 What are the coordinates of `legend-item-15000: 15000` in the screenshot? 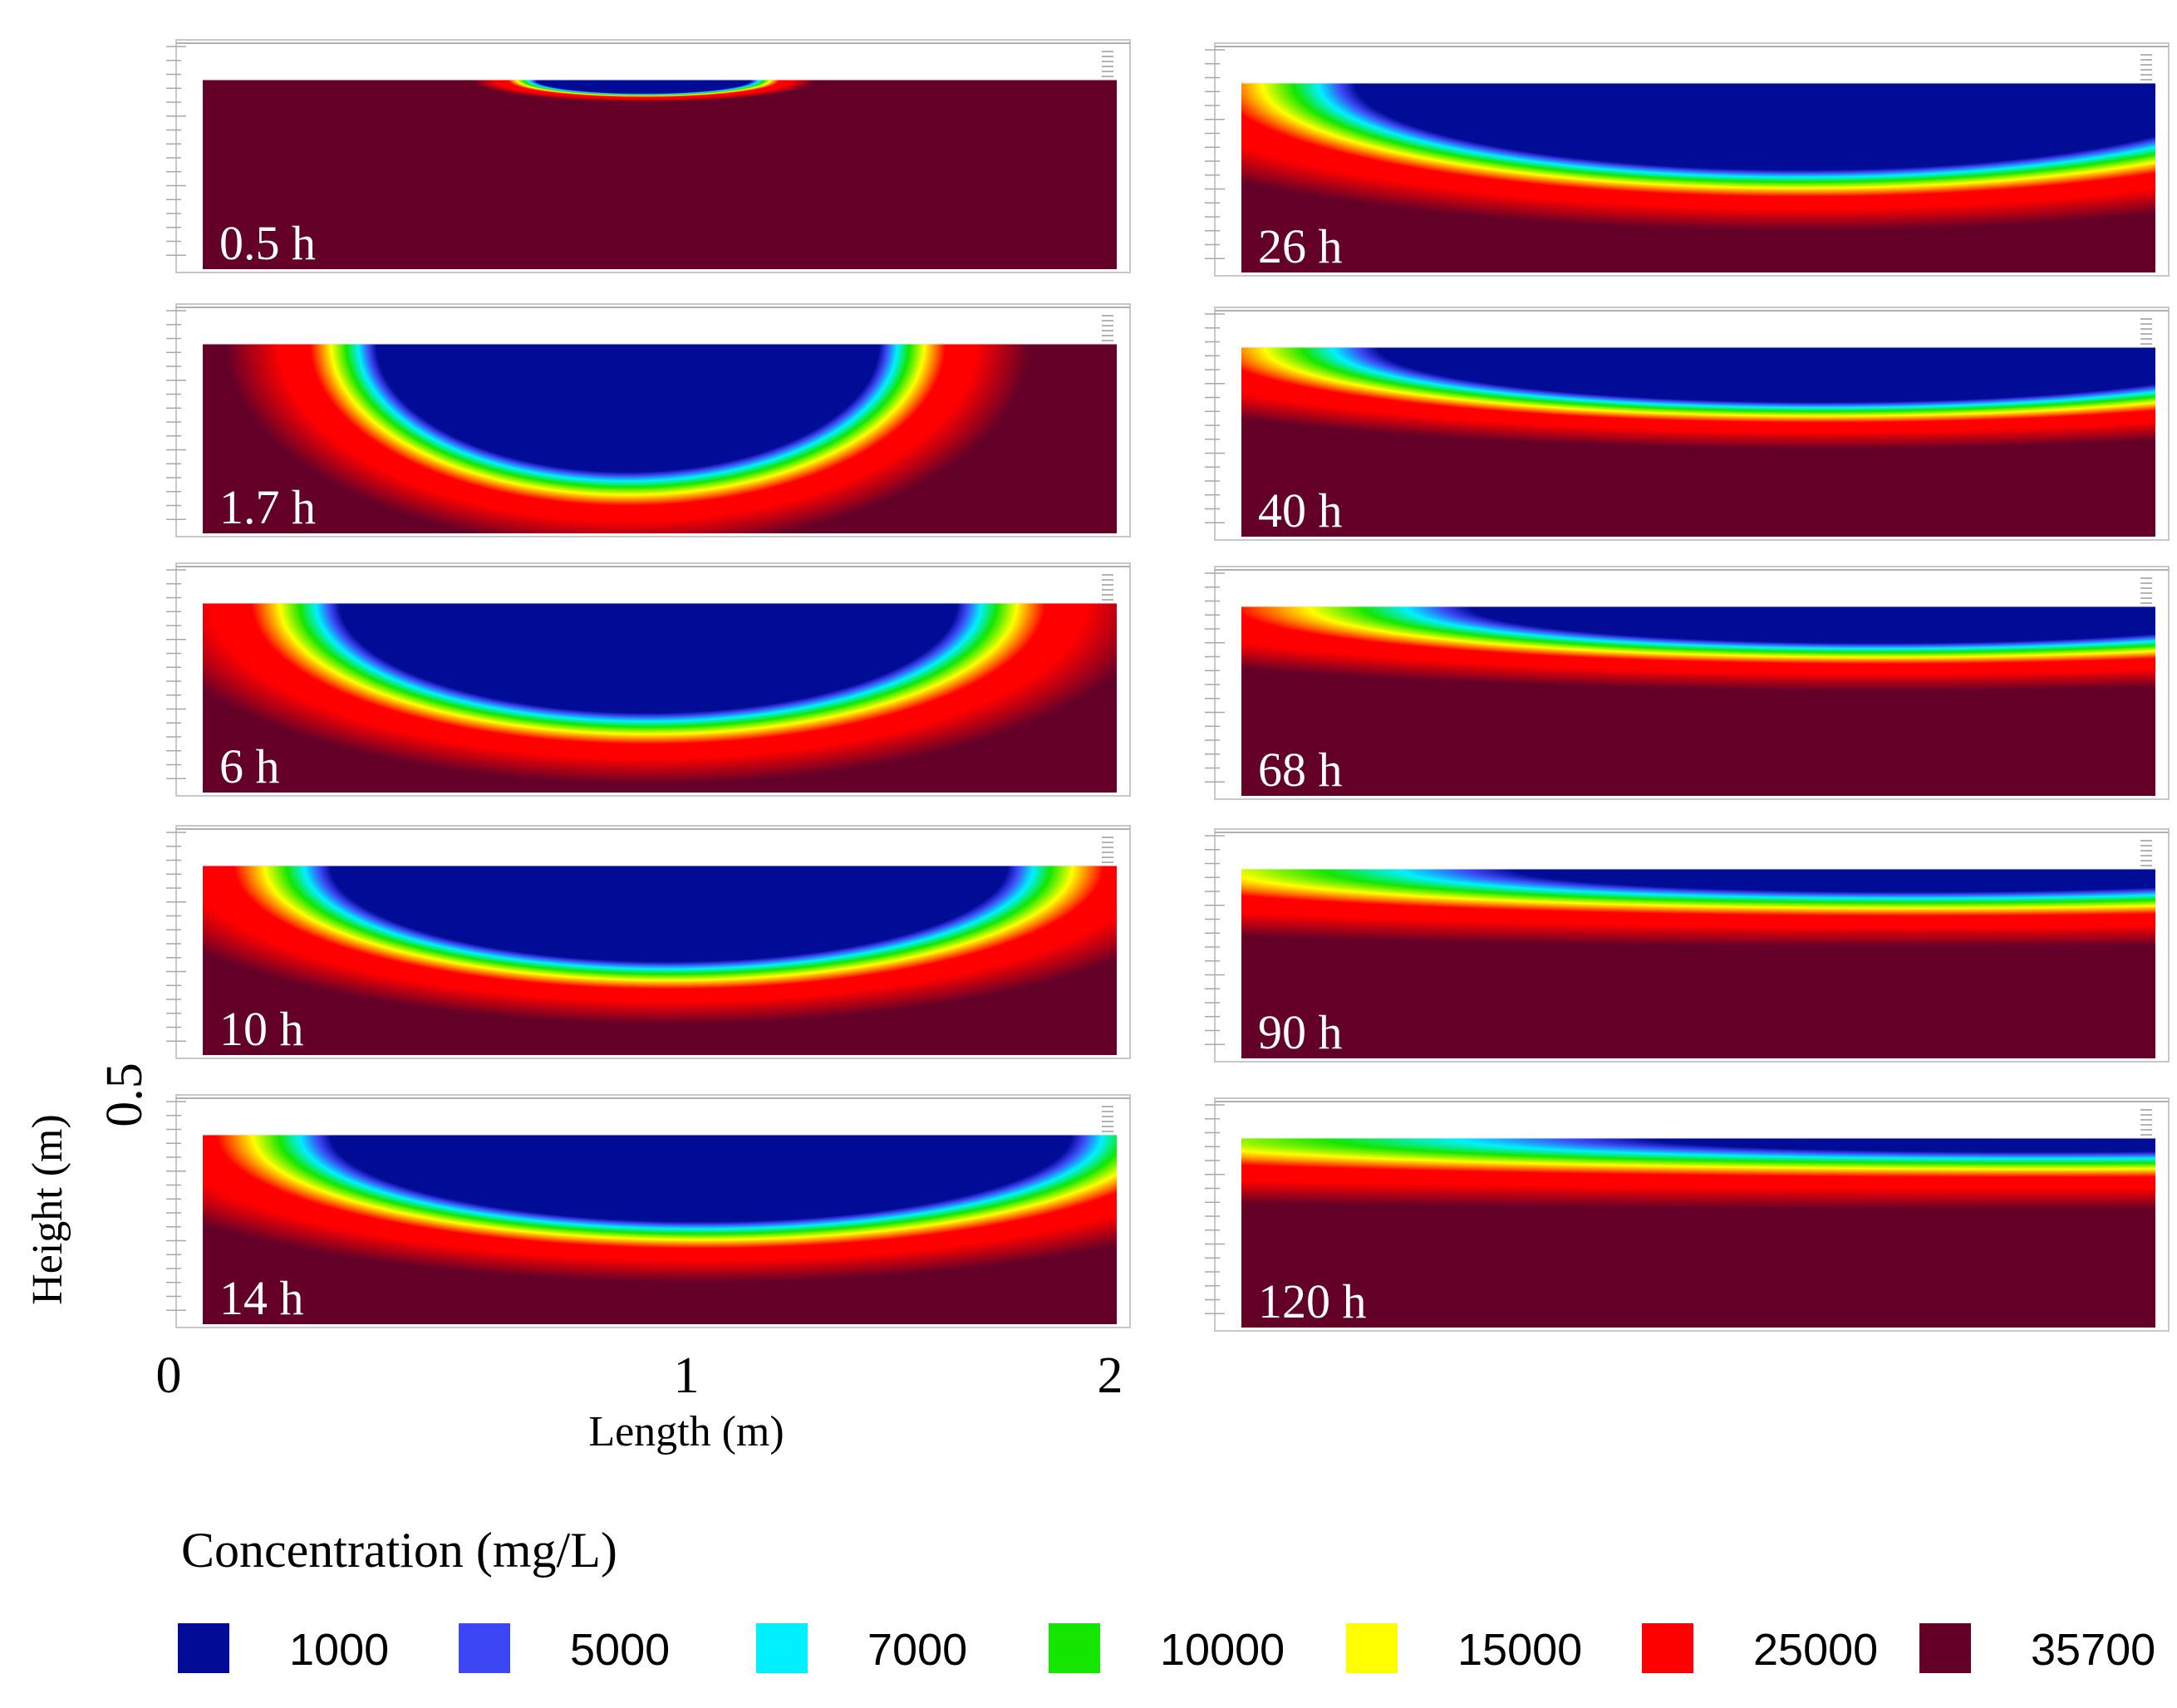 It's located at (1464, 1649).